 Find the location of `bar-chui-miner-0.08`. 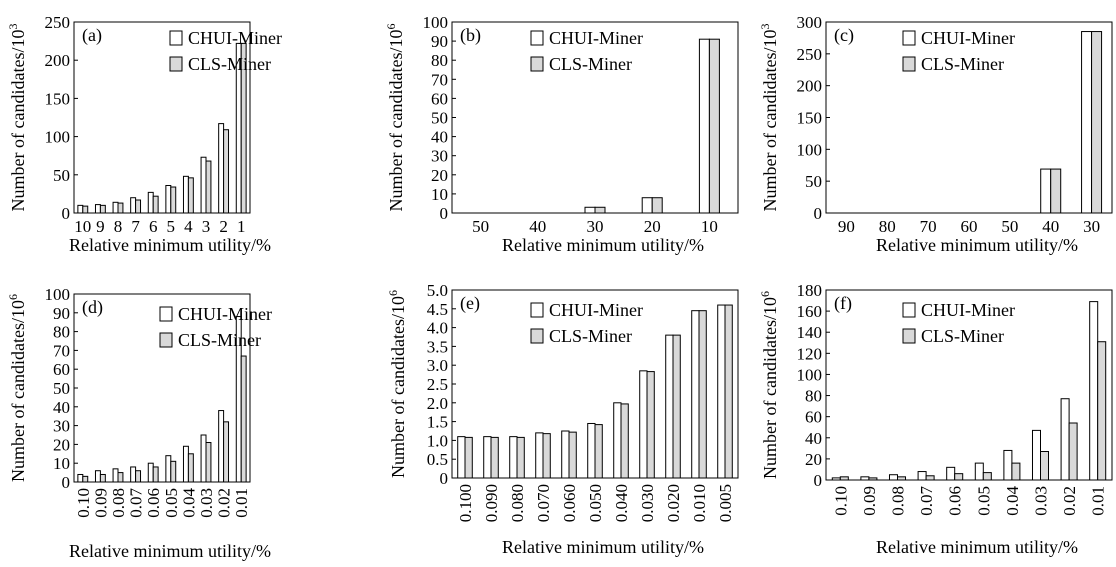

bar-chui-miner-0.08 is located at coordinates (893, 477).